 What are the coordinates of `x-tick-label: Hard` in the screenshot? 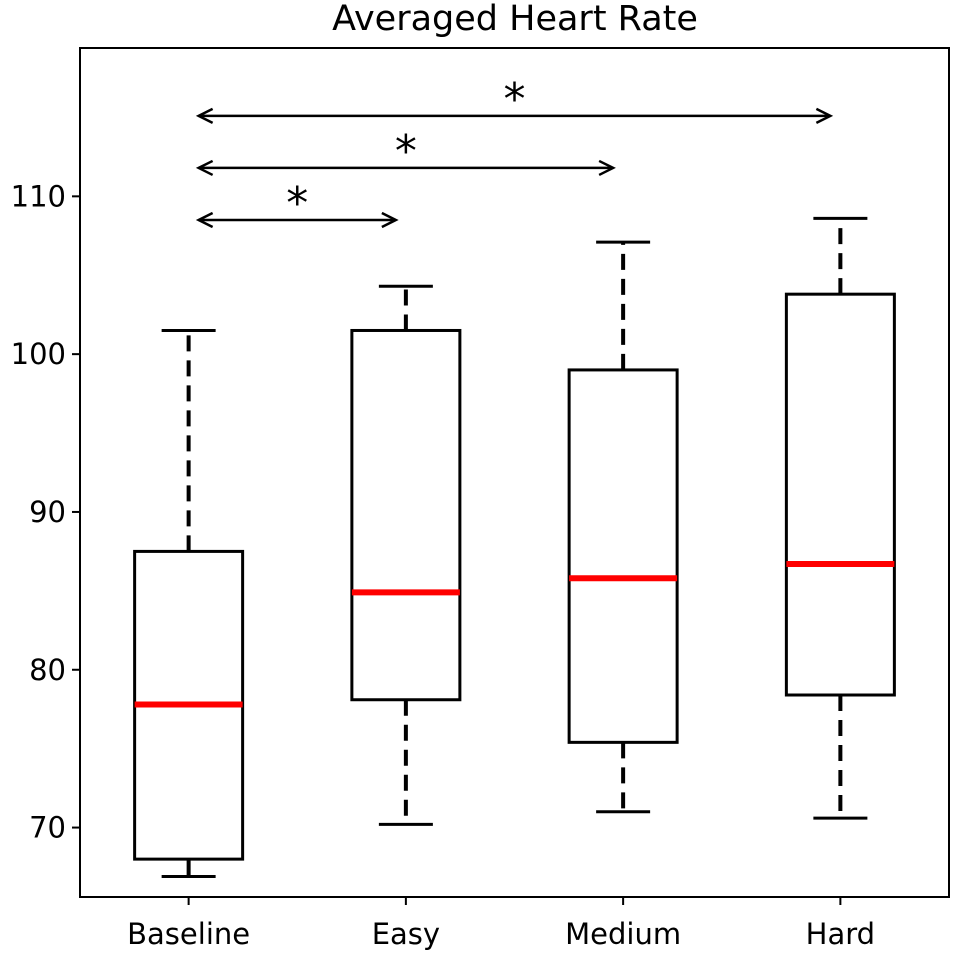 It's located at (840, 934).